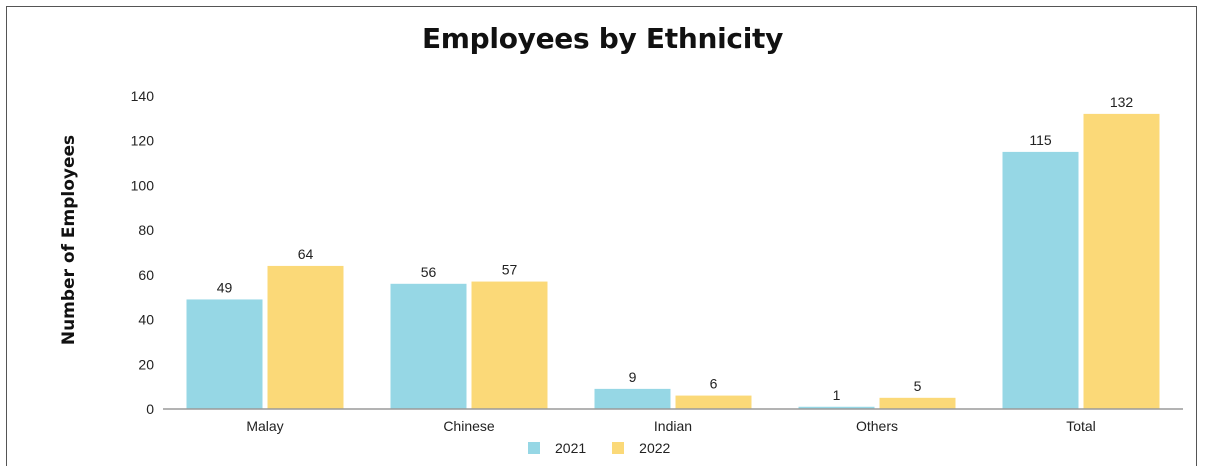 This screenshot has width=1205, height=466. What do you see at coordinates (1040, 140) in the screenshot?
I see `data-label: 115` at bounding box center [1040, 140].